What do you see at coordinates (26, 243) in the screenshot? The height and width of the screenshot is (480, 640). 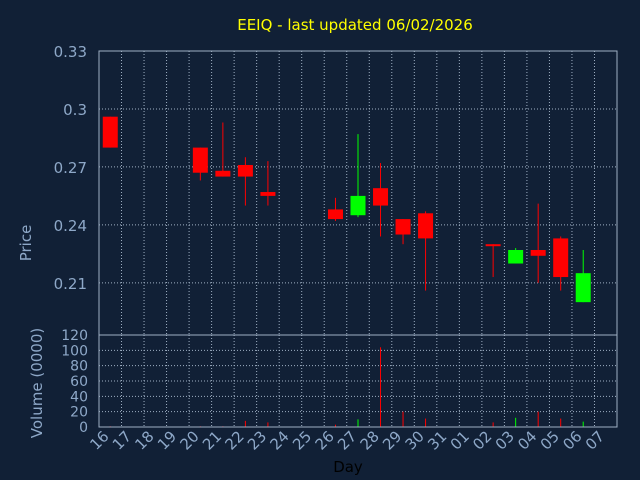 I see `price-axis-label: Price` at bounding box center [26, 243].